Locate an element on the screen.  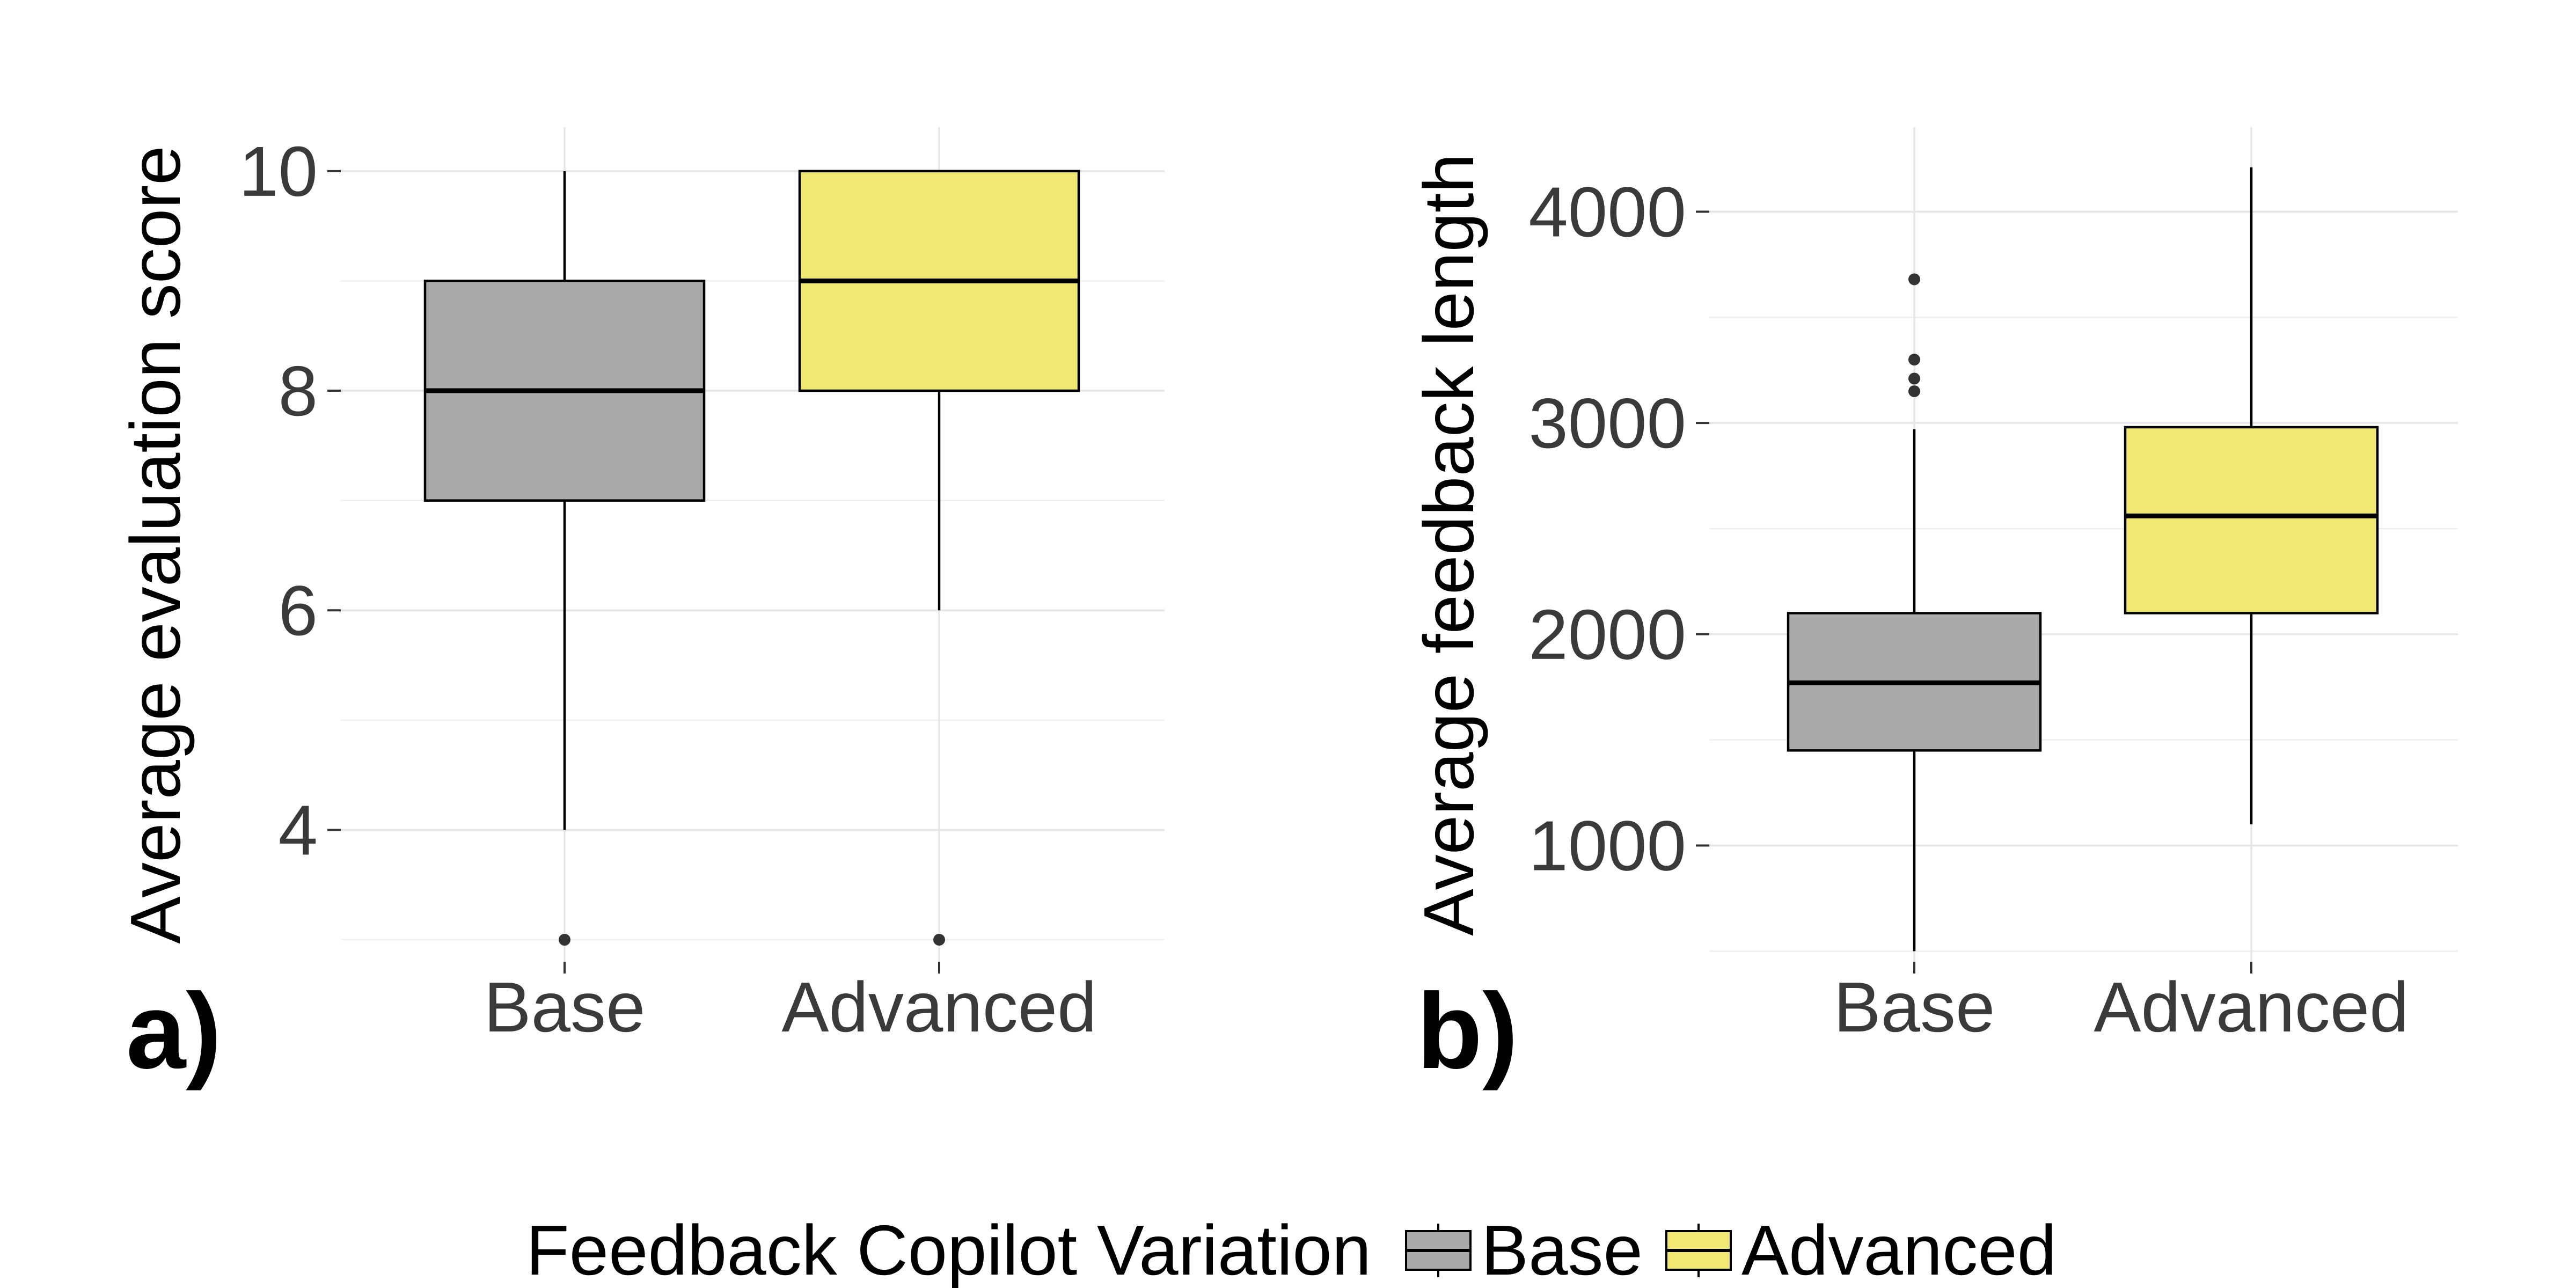
legend-label-base: Base is located at coordinates (1562, 1249).